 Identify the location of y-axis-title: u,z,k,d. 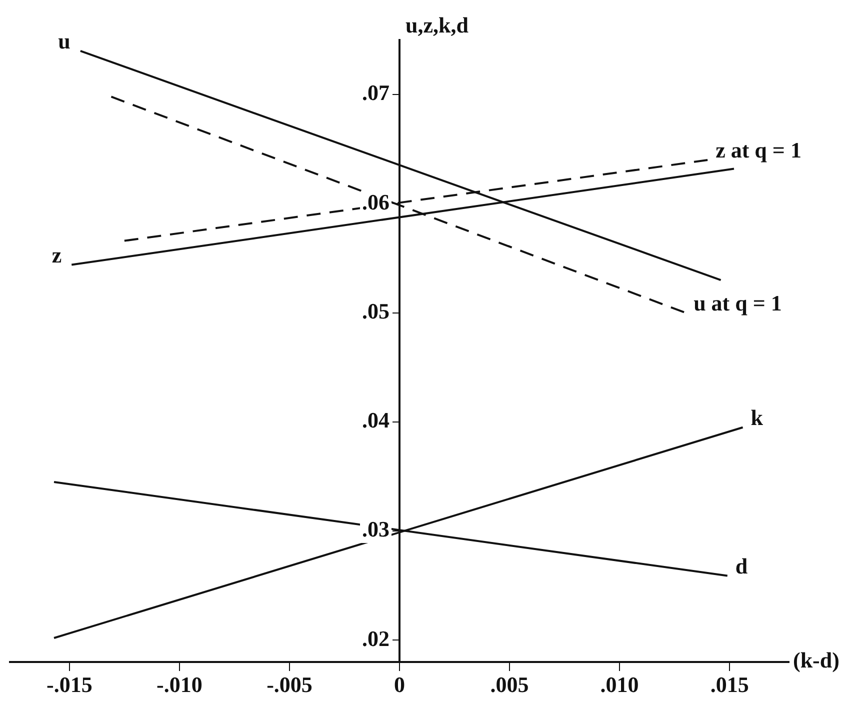
(437, 25).